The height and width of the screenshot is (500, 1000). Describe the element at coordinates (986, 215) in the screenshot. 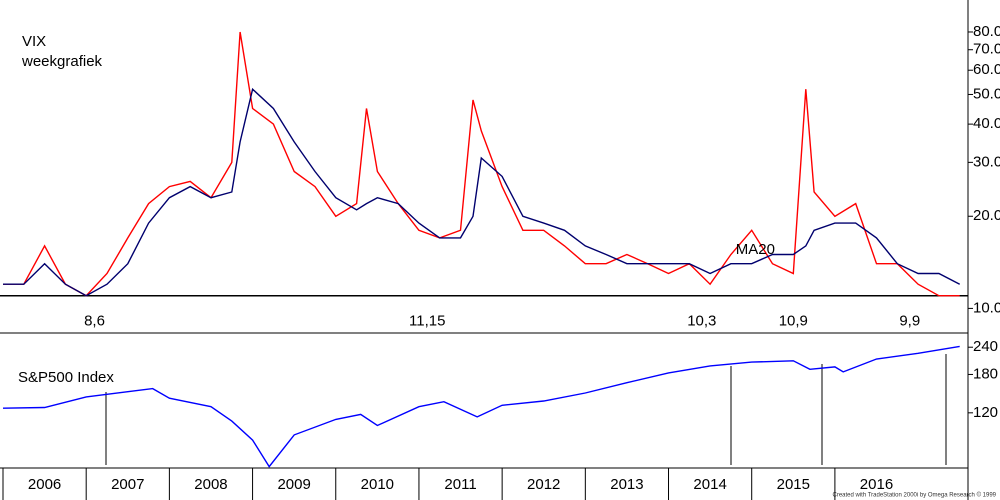

I see `y-tick-label: 20.0` at that location.